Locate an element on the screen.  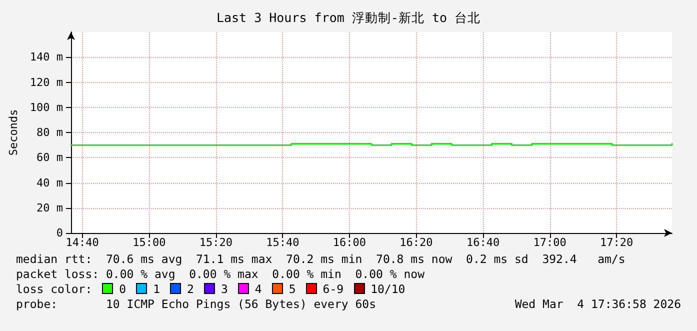
text: 2 is located at coordinates (190, 289).